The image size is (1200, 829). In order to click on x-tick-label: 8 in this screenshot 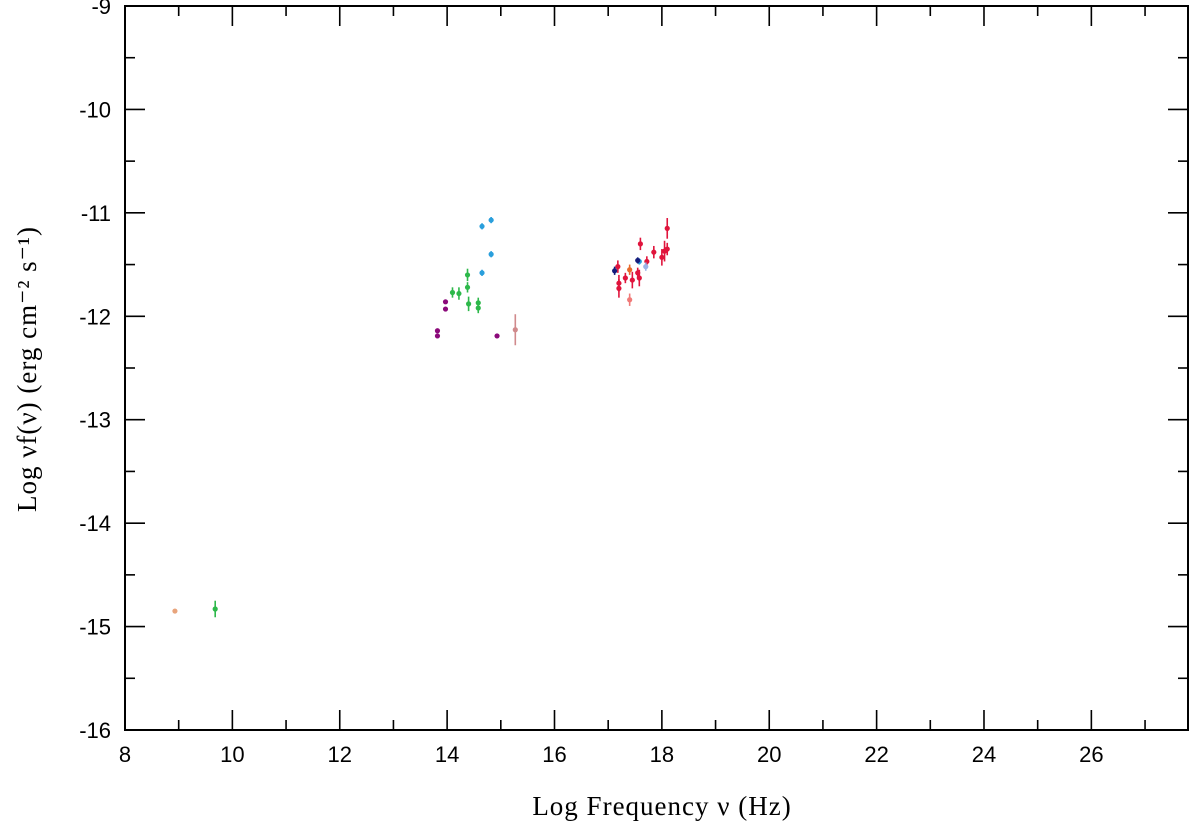, I will do `click(125, 754)`.